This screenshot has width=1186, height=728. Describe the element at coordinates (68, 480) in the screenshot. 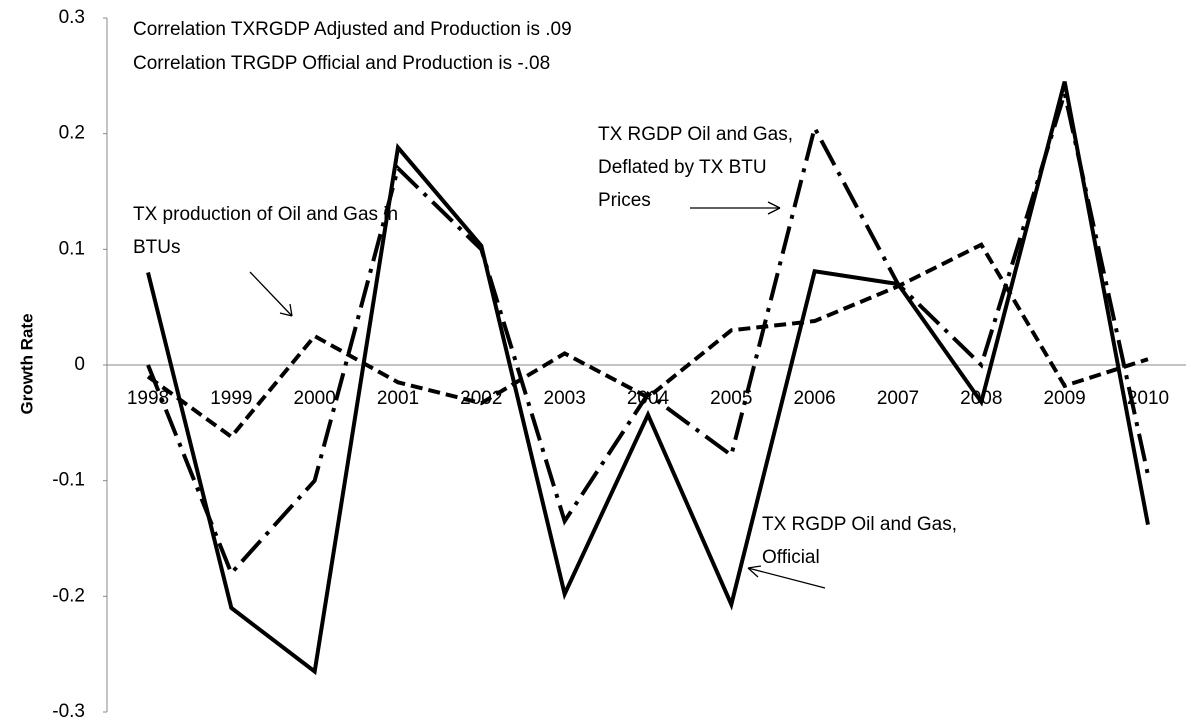

I see `y-tick-label: -0.1` at that location.